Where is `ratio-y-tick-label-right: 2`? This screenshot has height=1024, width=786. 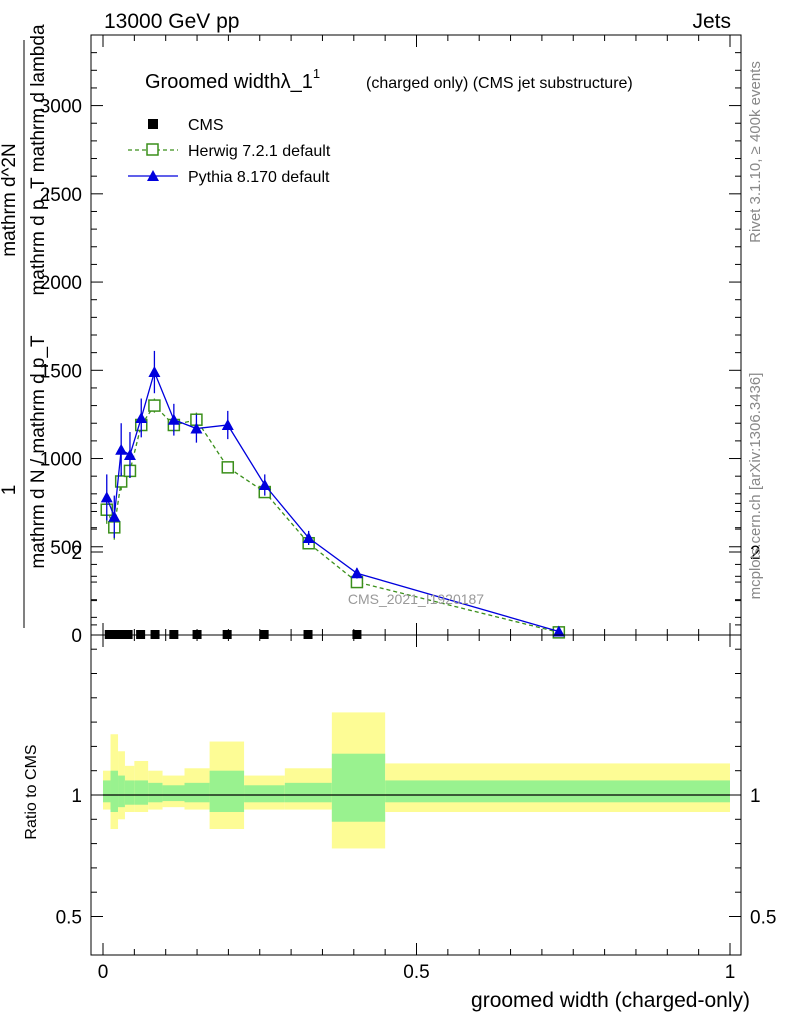 ratio-y-tick-label-right: 2 is located at coordinates (755, 553).